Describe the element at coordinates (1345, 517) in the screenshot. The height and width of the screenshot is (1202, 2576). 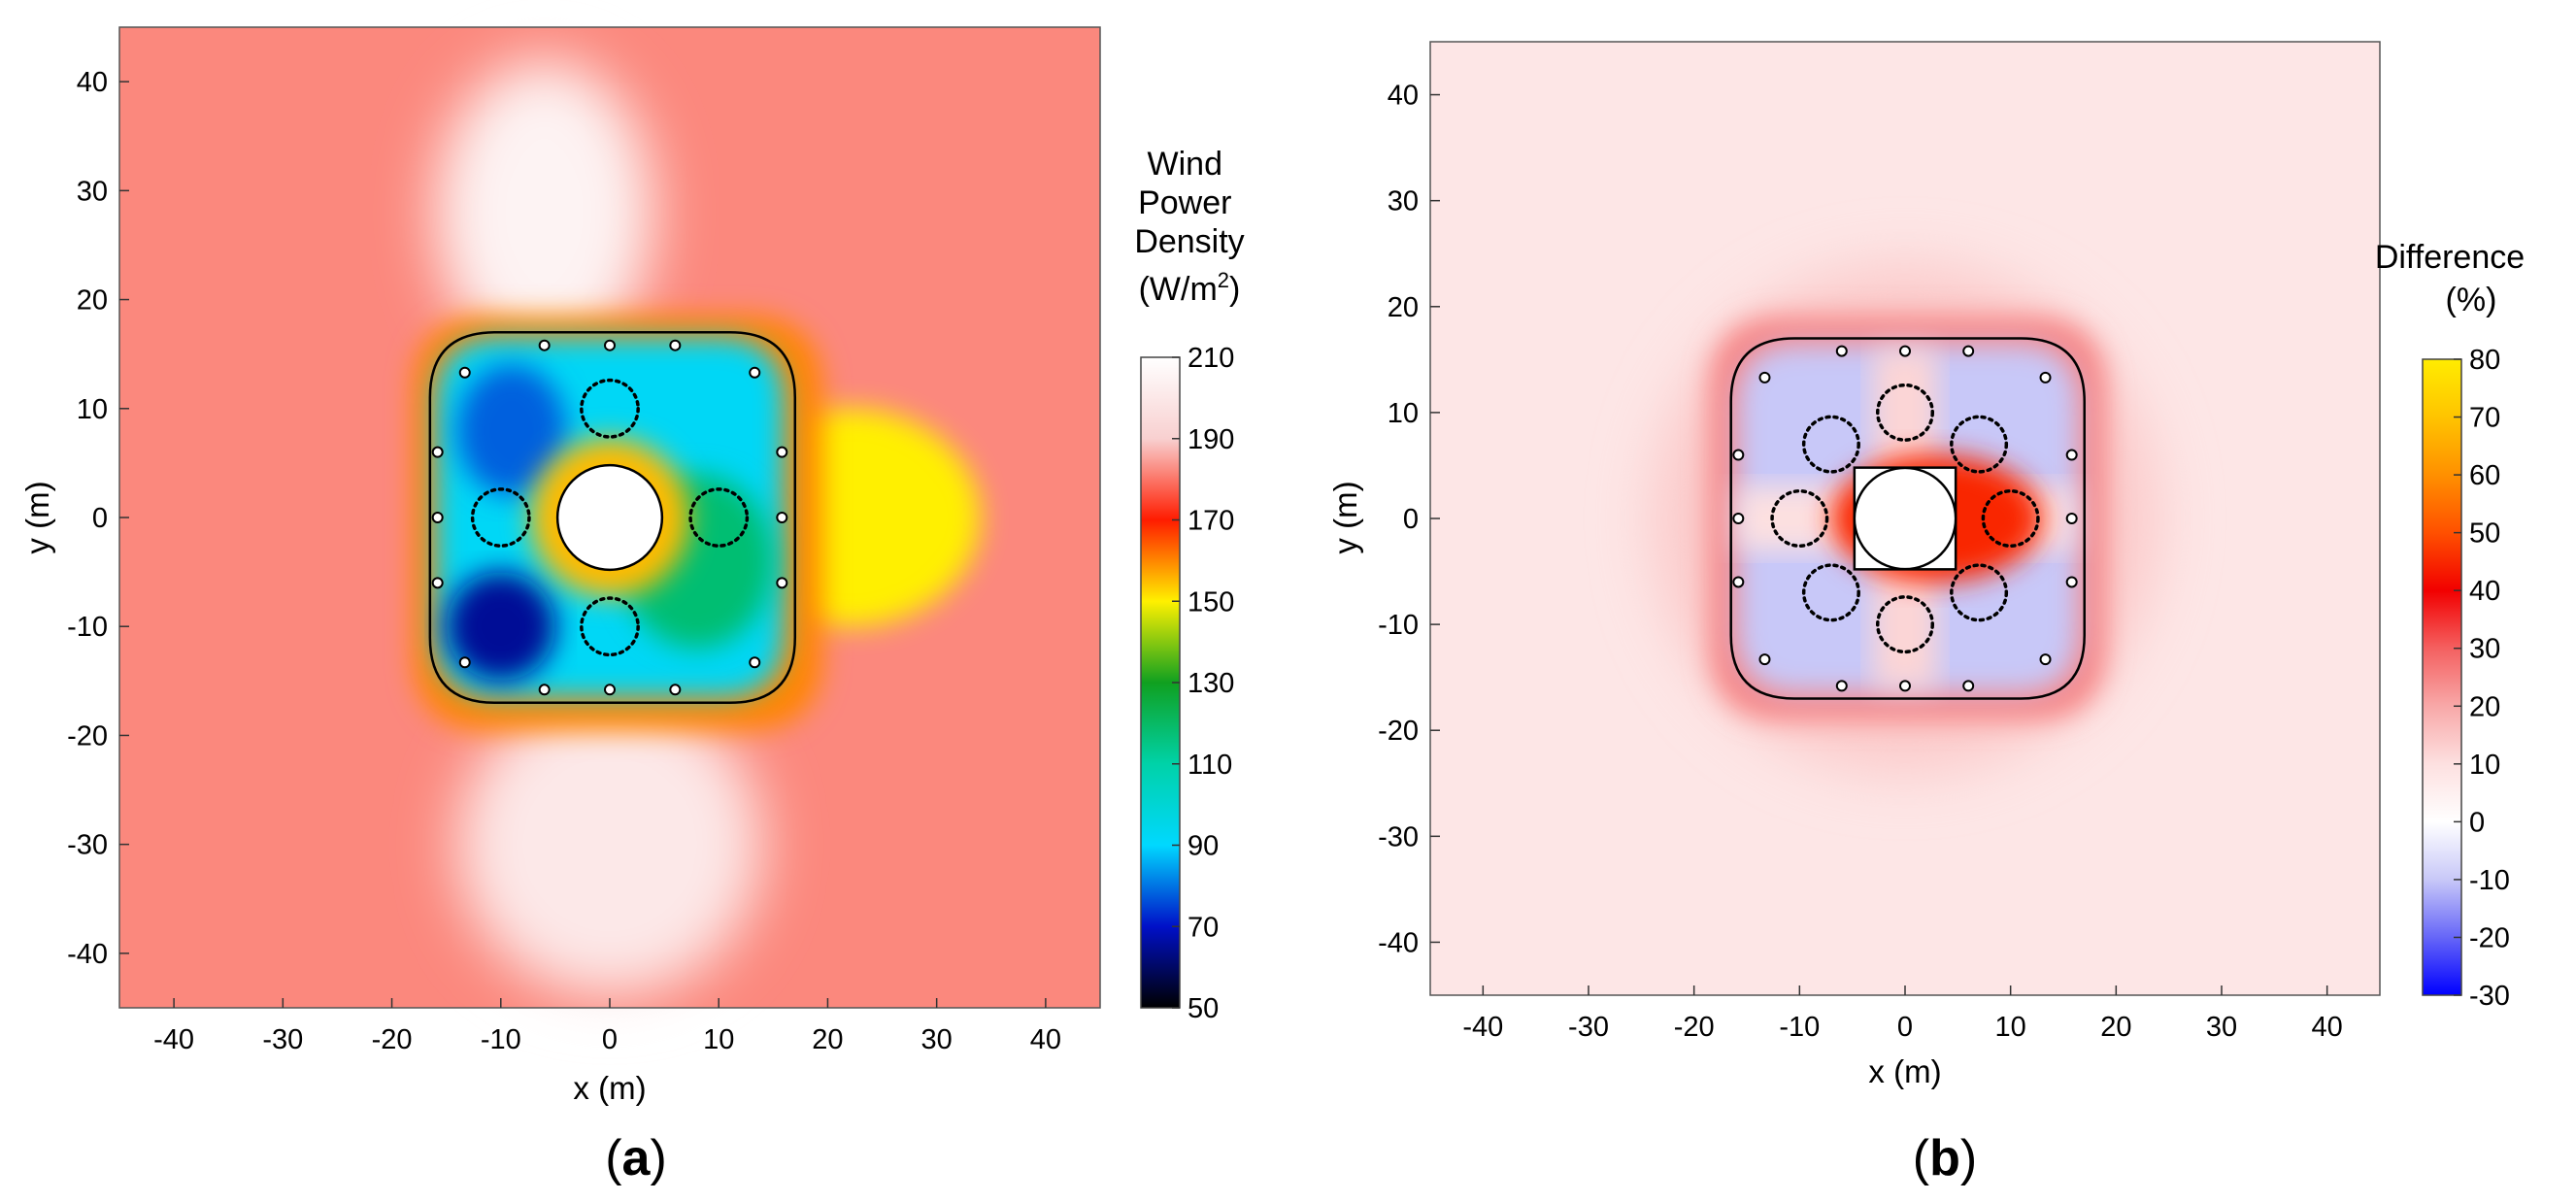
I see `panel-b-y-axis-label: y (m)` at that location.